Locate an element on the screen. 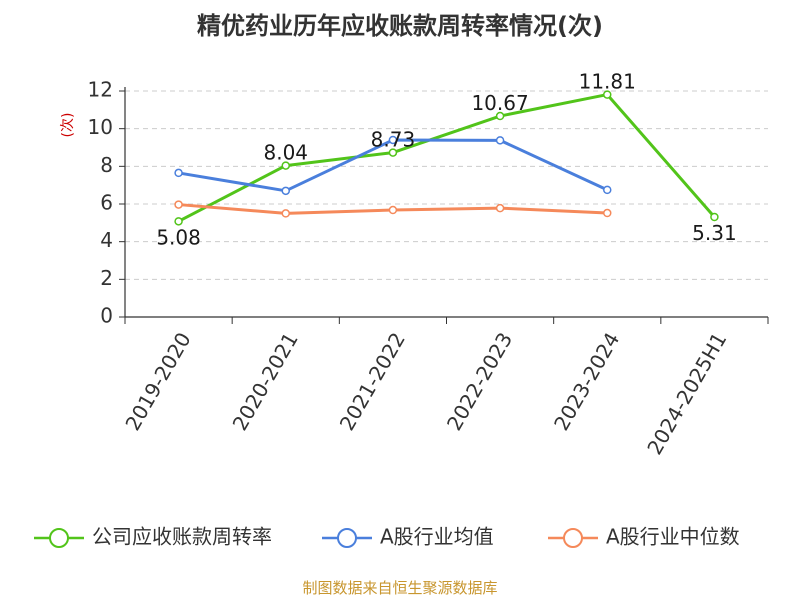 The image size is (800, 600). data-label: 5.08 is located at coordinates (178, 238).